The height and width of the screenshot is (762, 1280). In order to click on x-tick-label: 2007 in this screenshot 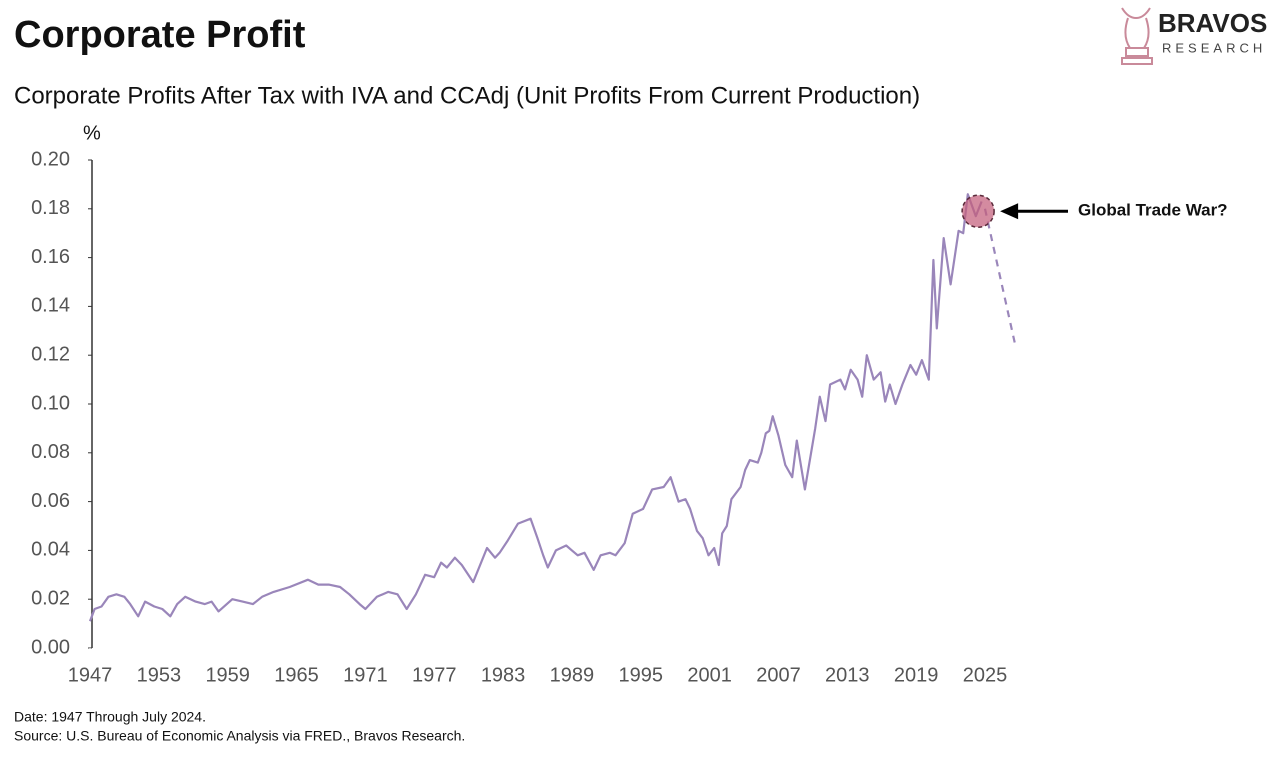, I will do `click(778, 675)`.